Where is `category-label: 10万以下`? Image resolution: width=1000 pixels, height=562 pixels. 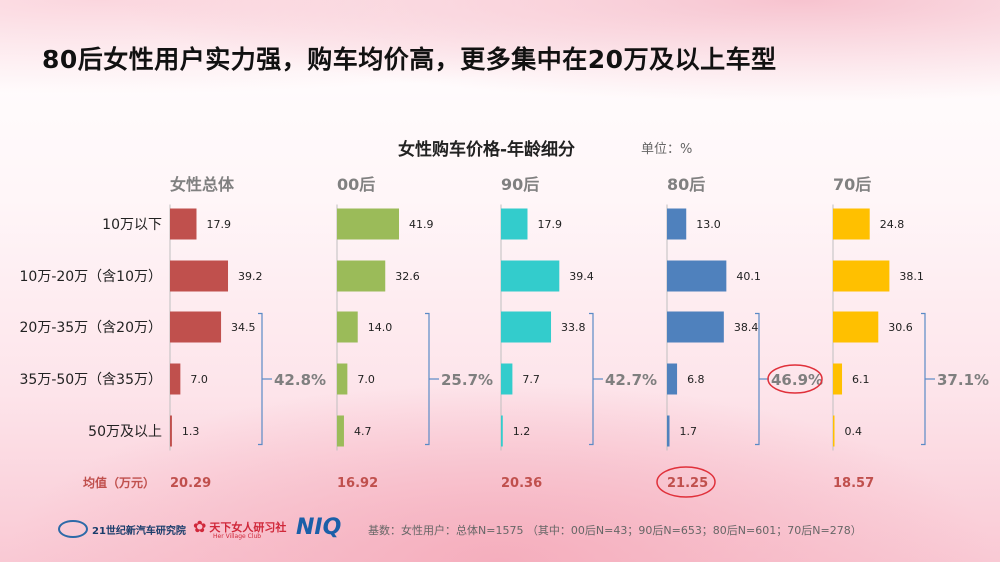 category-label: 10万以下 is located at coordinates (132, 225).